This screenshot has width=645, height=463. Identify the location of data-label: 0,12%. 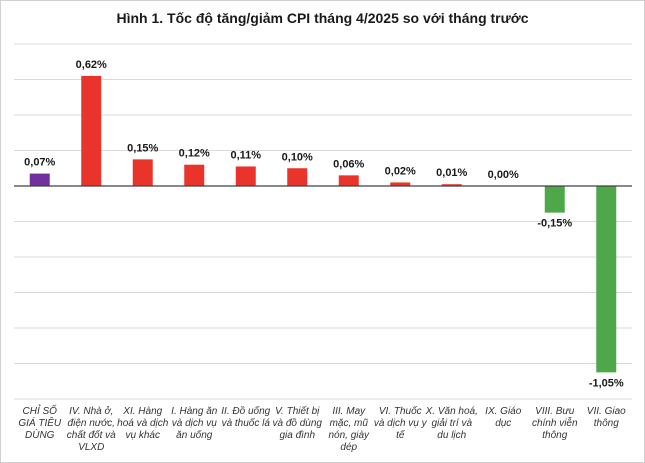
(194, 154).